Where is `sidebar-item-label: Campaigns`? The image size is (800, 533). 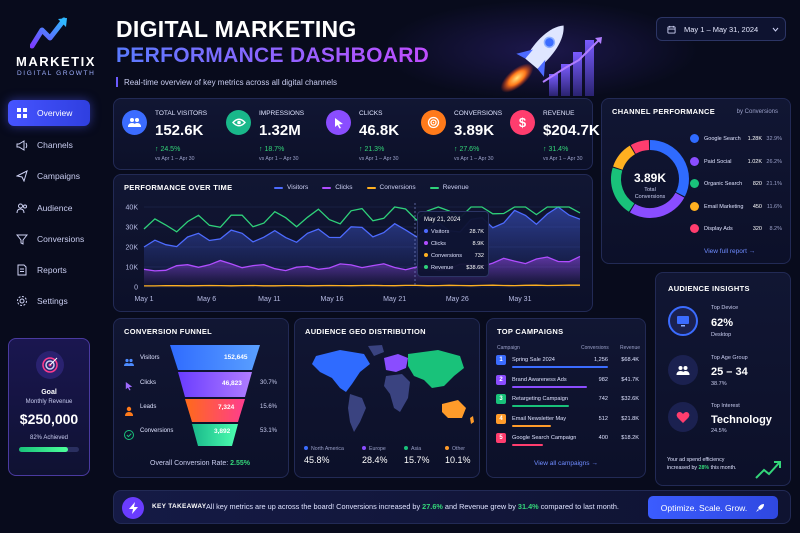 sidebar-item-label: Campaigns is located at coordinates (58, 176).